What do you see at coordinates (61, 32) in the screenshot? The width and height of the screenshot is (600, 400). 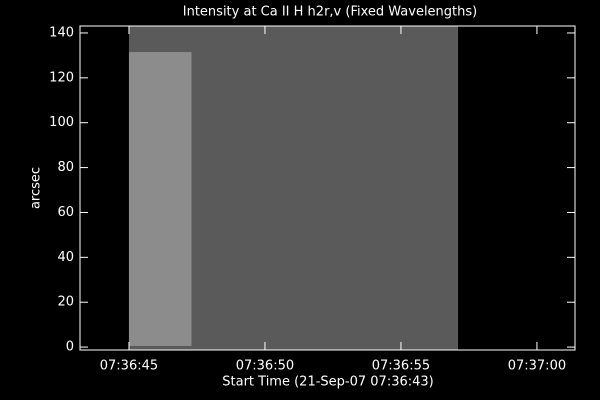 I see `y-tick-label: 140` at bounding box center [61, 32].